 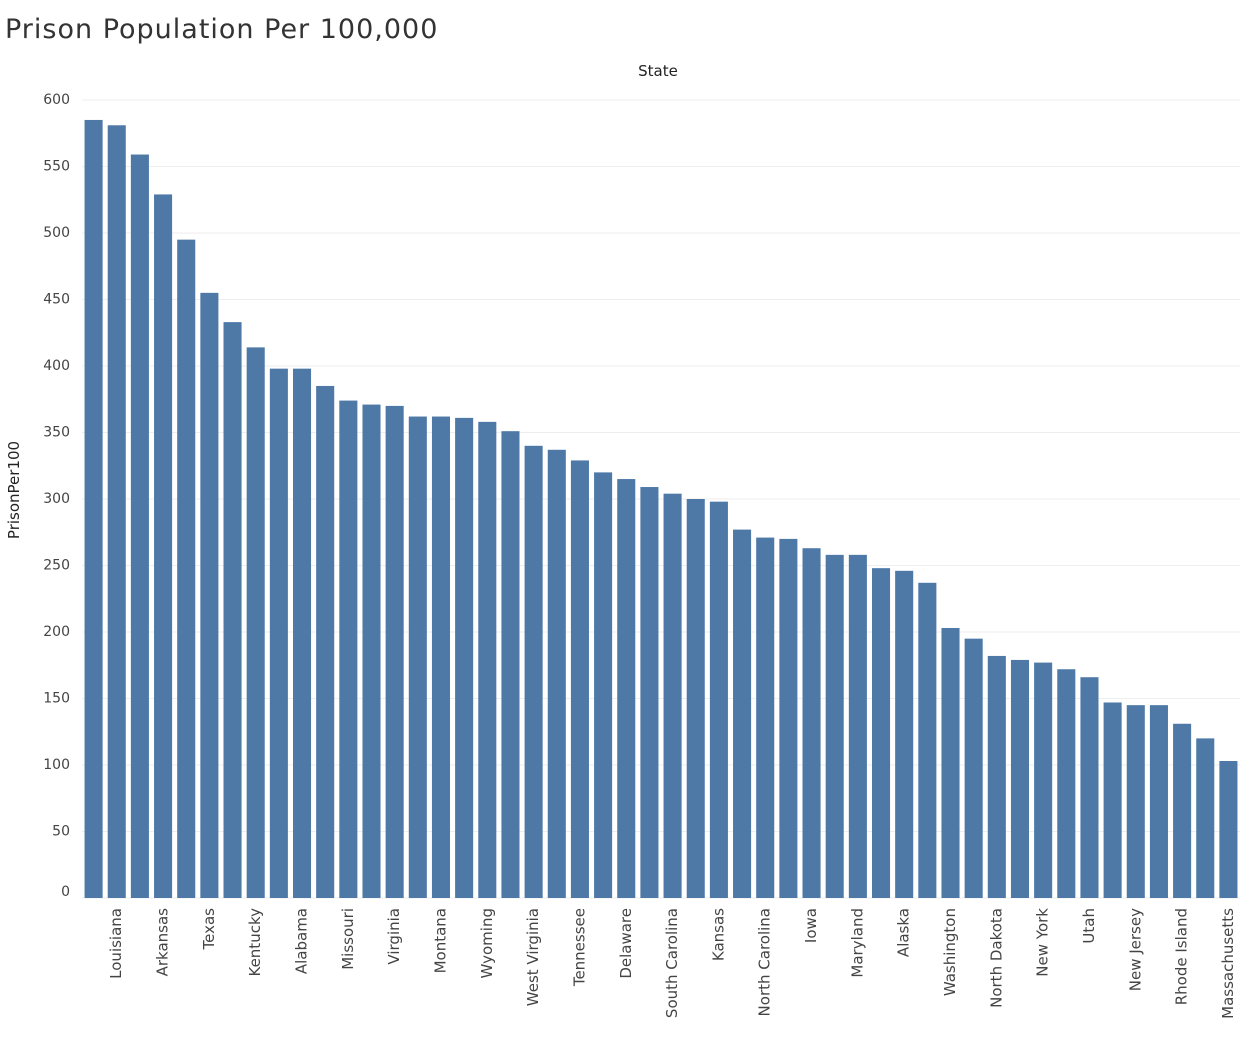 I want to click on x-tick-label: Texas, so click(x=209, y=929).